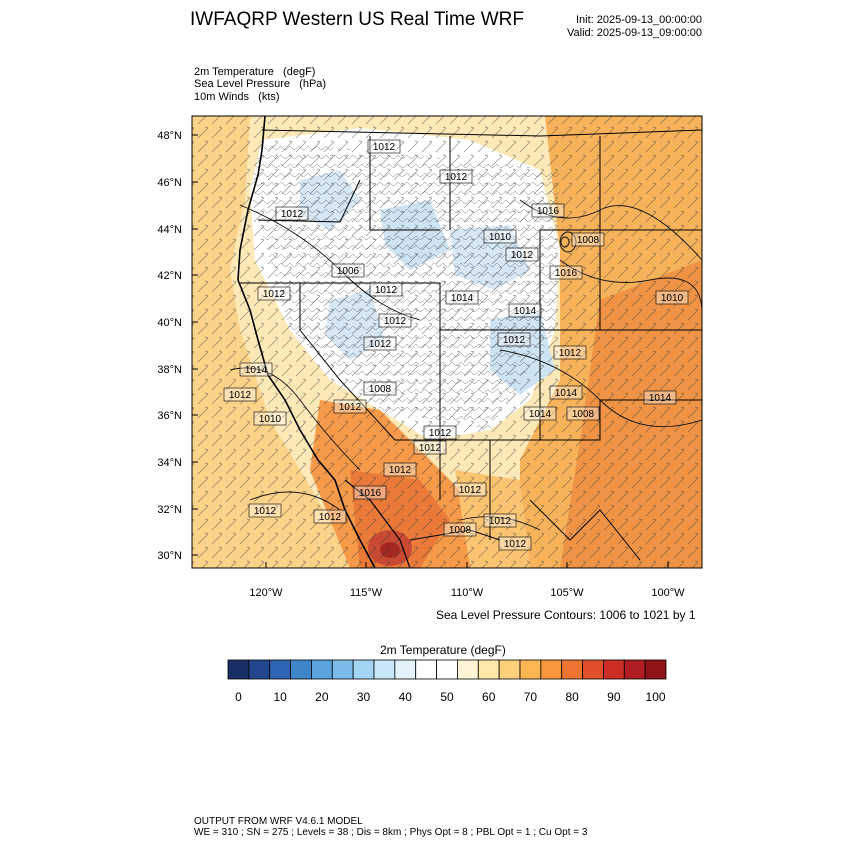  Describe the element at coordinates (169, 416) in the screenshot. I see `lat-label: 36°N` at that location.